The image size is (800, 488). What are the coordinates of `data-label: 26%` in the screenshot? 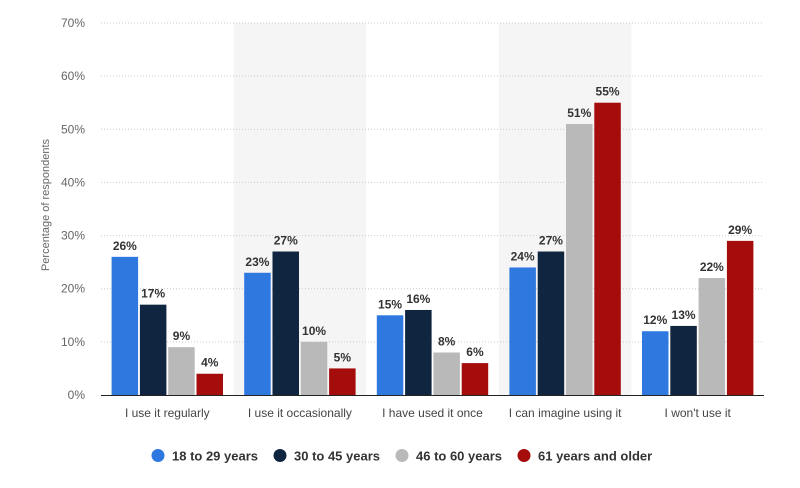 It's located at (125, 246).